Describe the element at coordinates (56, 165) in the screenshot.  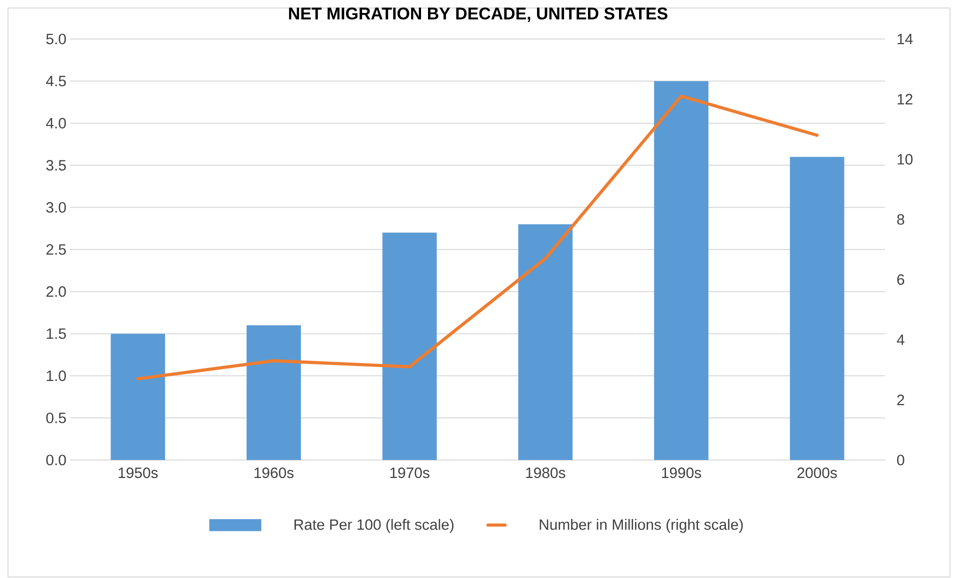
I see `y-tick-label: 3.5` at that location.